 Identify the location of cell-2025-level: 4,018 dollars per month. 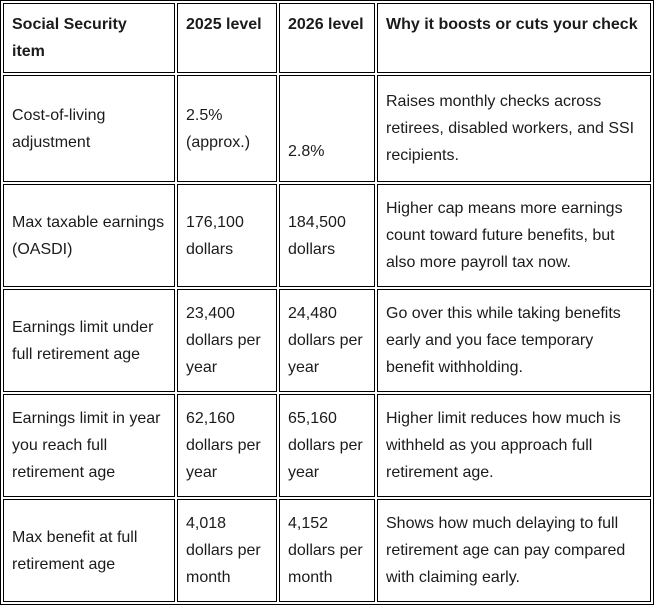
(227, 550).